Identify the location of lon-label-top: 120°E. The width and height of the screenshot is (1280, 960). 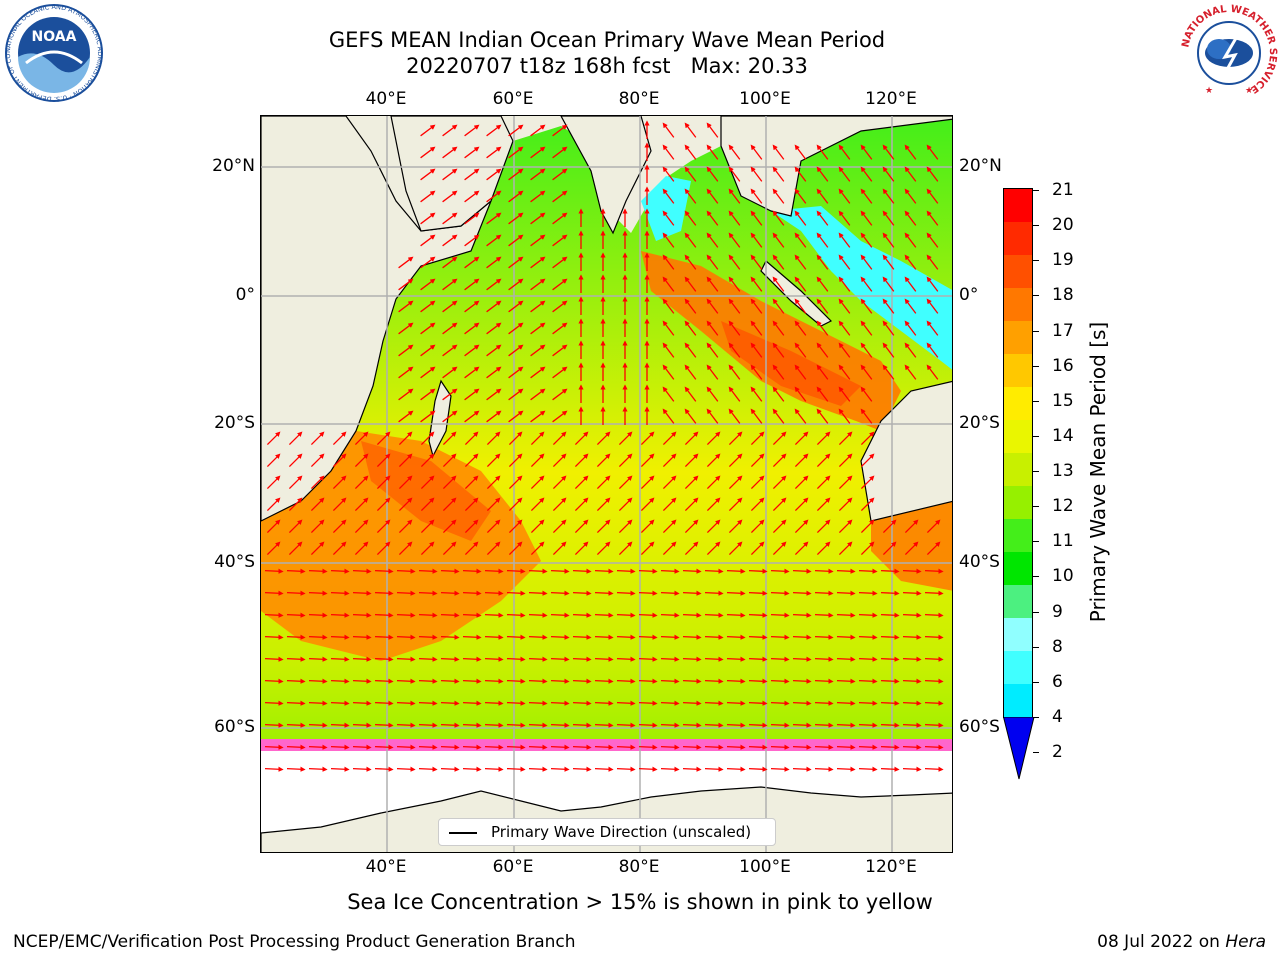
(891, 99).